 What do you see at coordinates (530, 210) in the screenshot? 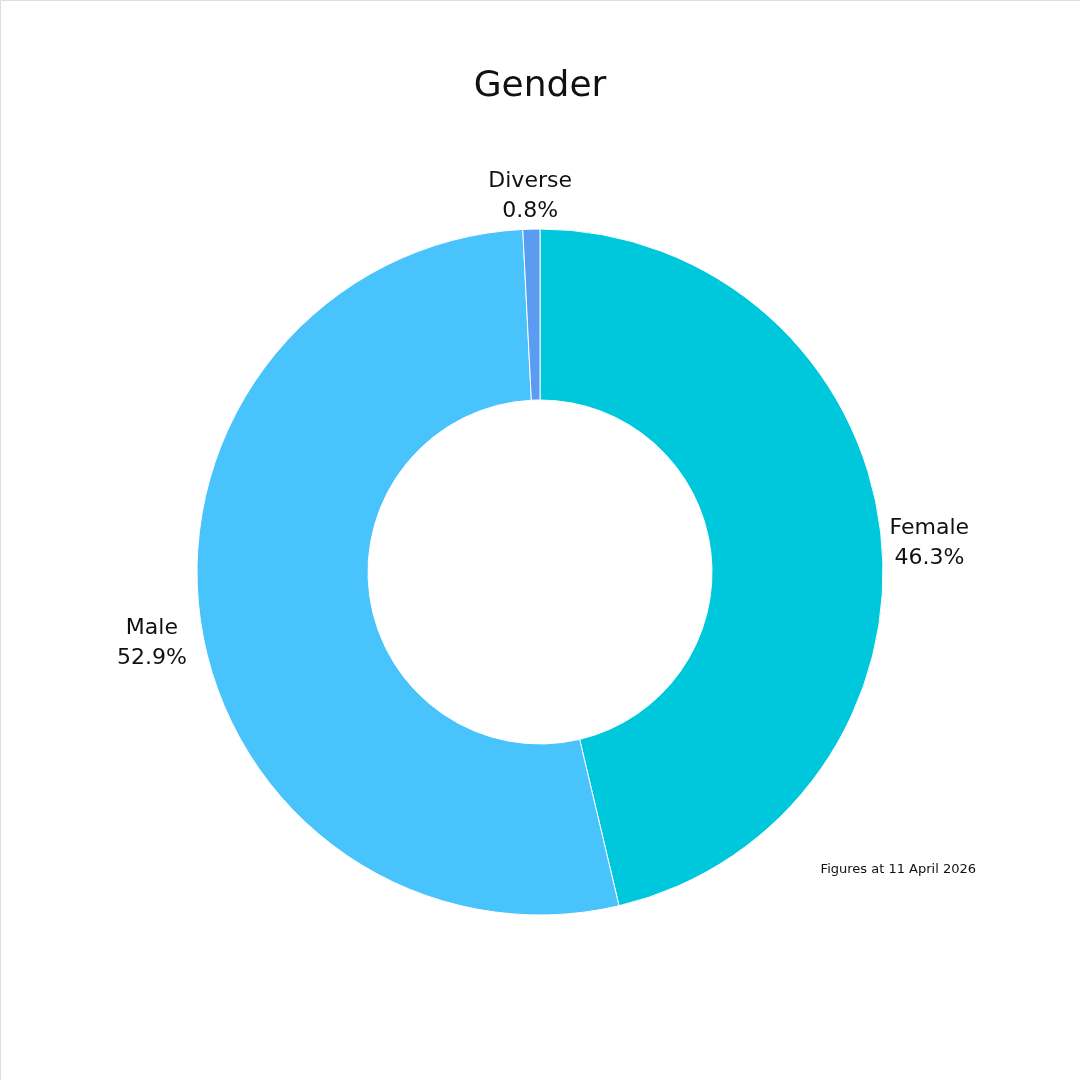
I see `data-label: 0.8%` at bounding box center [530, 210].